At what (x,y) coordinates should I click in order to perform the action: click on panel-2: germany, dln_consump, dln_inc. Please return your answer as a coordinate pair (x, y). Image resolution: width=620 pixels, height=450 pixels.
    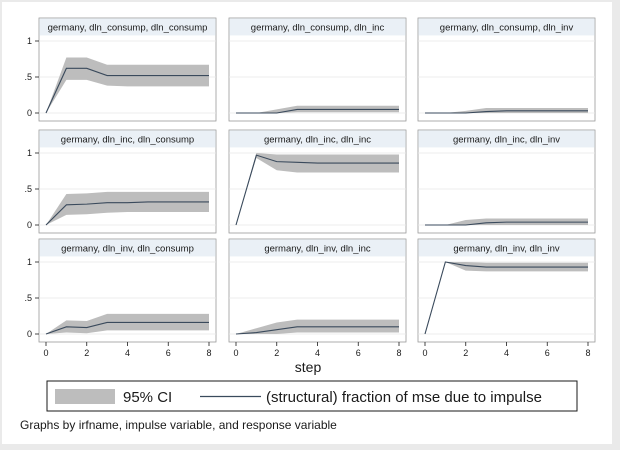
    Looking at the image, I should click on (317, 69).